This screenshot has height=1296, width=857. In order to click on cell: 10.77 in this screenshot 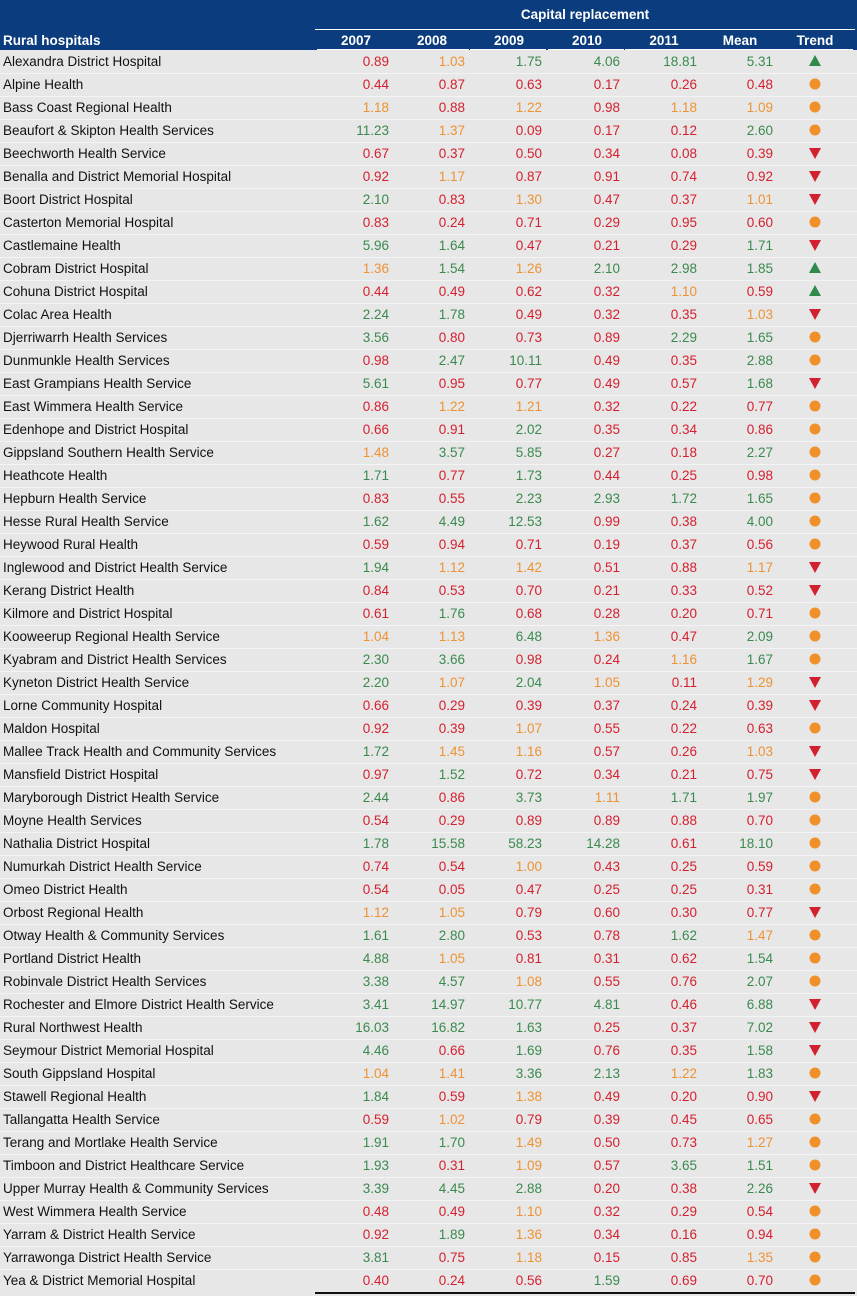, I will do `click(525, 1004)`.